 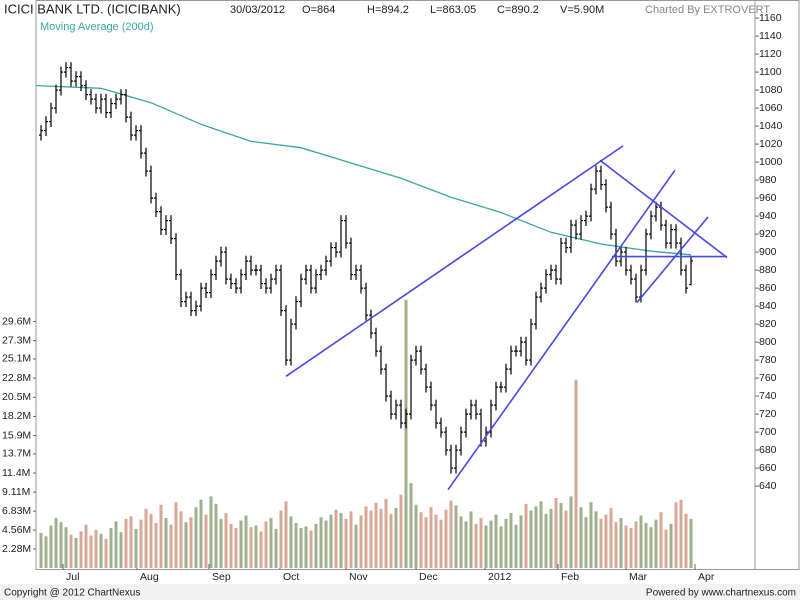 I want to click on y-tick-label: 640, so click(x=768, y=486).